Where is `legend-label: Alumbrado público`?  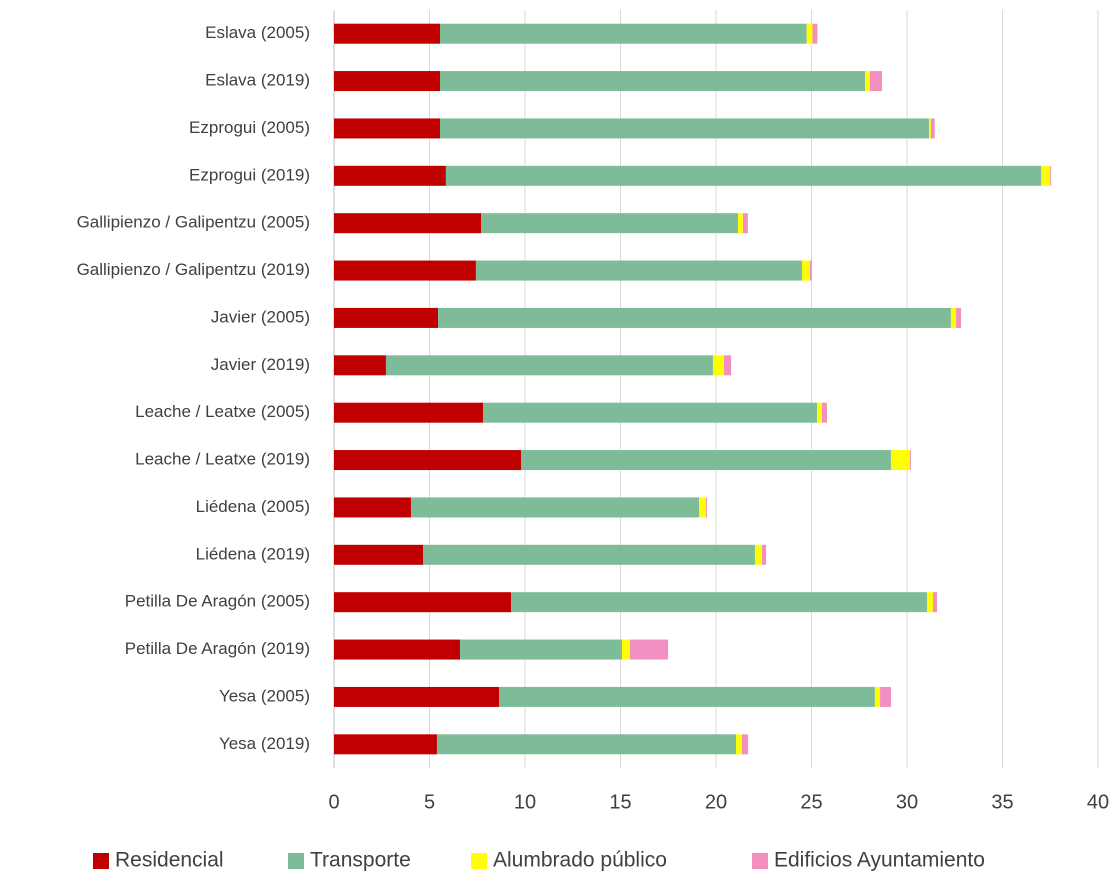 legend-label: Alumbrado público is located at coordinates (580, 860).